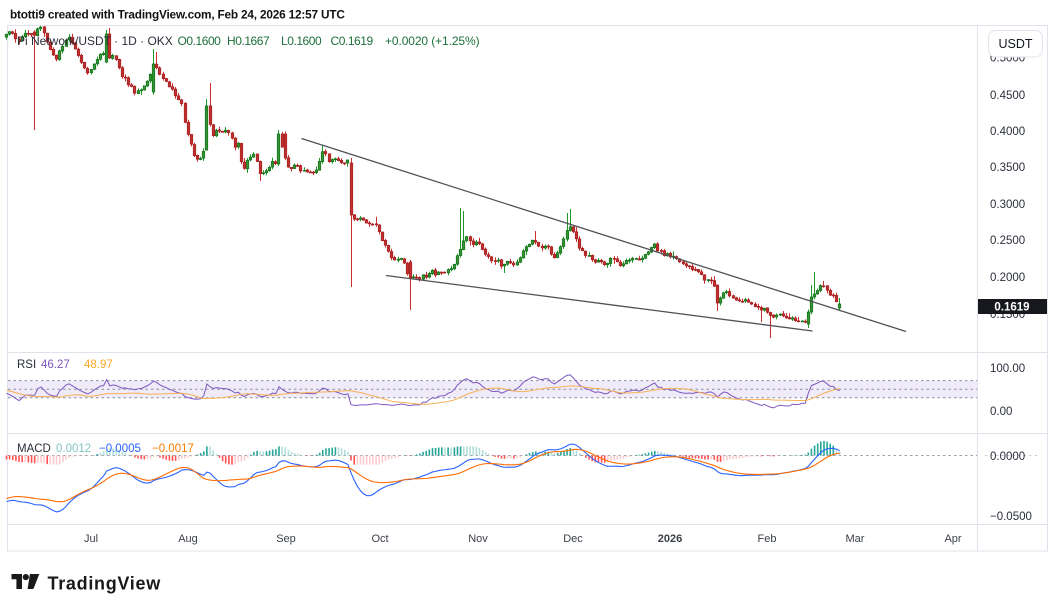 The height and width of the screenshot is (613, 1057). I want to click on svg-text: 48.97, so click(98, 365).